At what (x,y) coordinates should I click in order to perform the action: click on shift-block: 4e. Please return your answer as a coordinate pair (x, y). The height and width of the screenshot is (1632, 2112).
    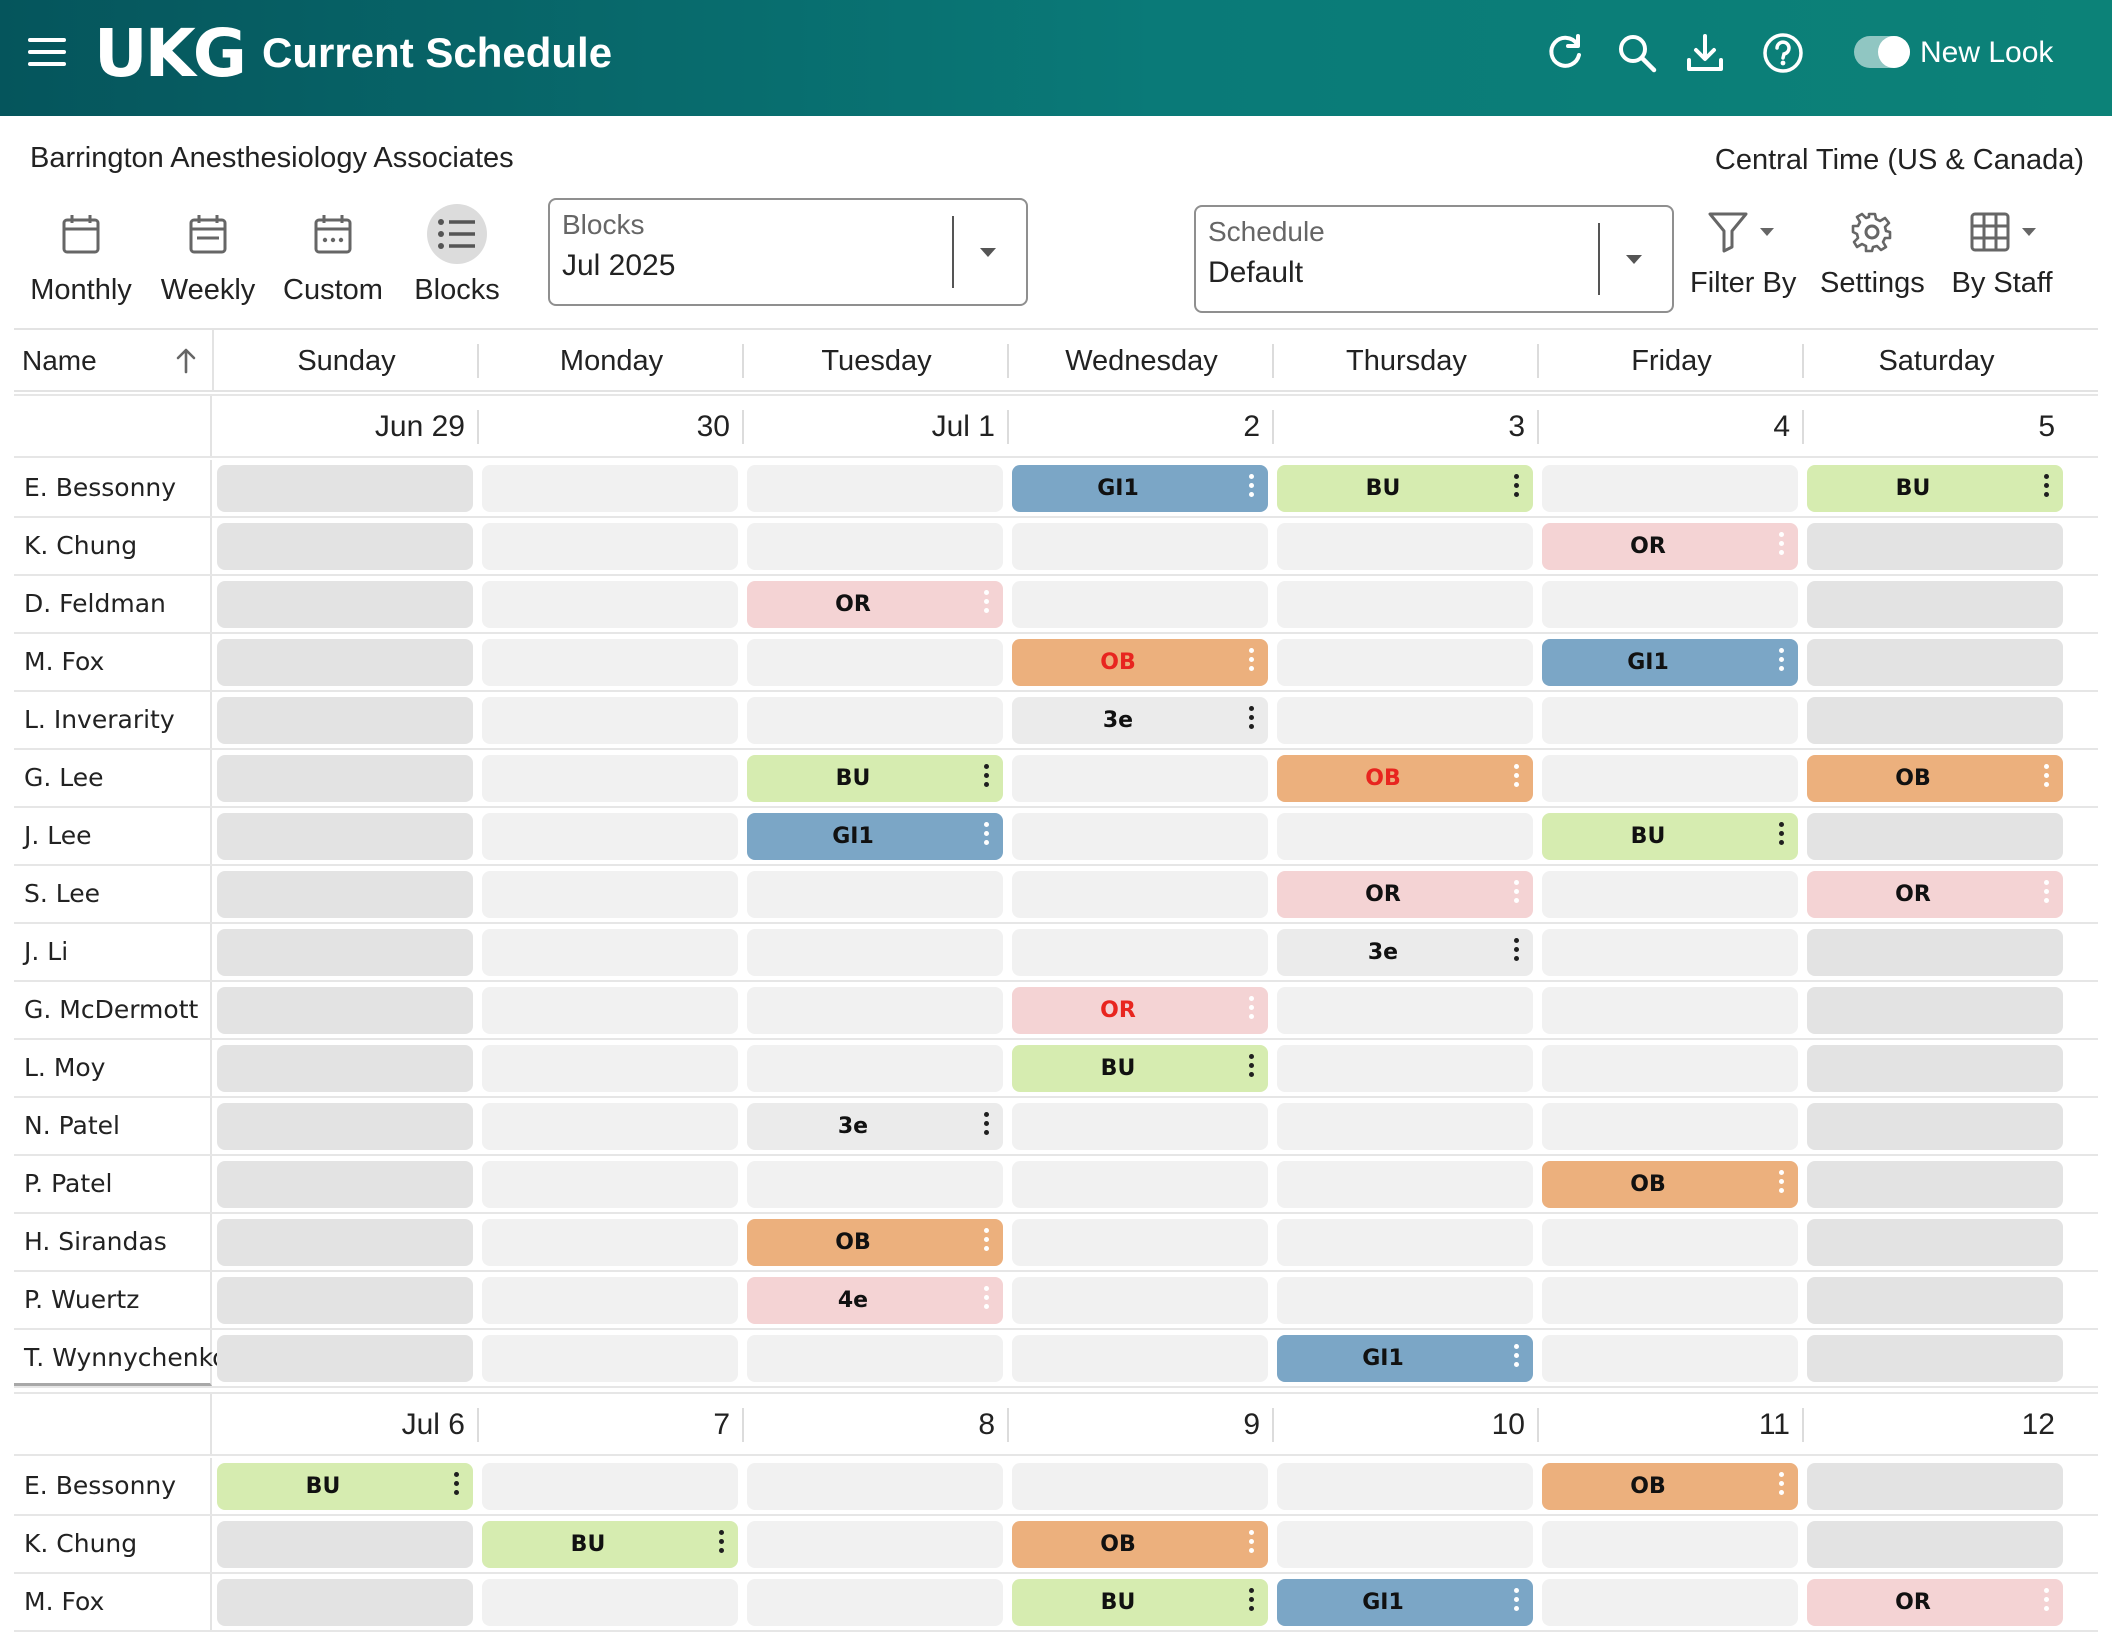
    Looking at the image, I should click on (875, 1300).